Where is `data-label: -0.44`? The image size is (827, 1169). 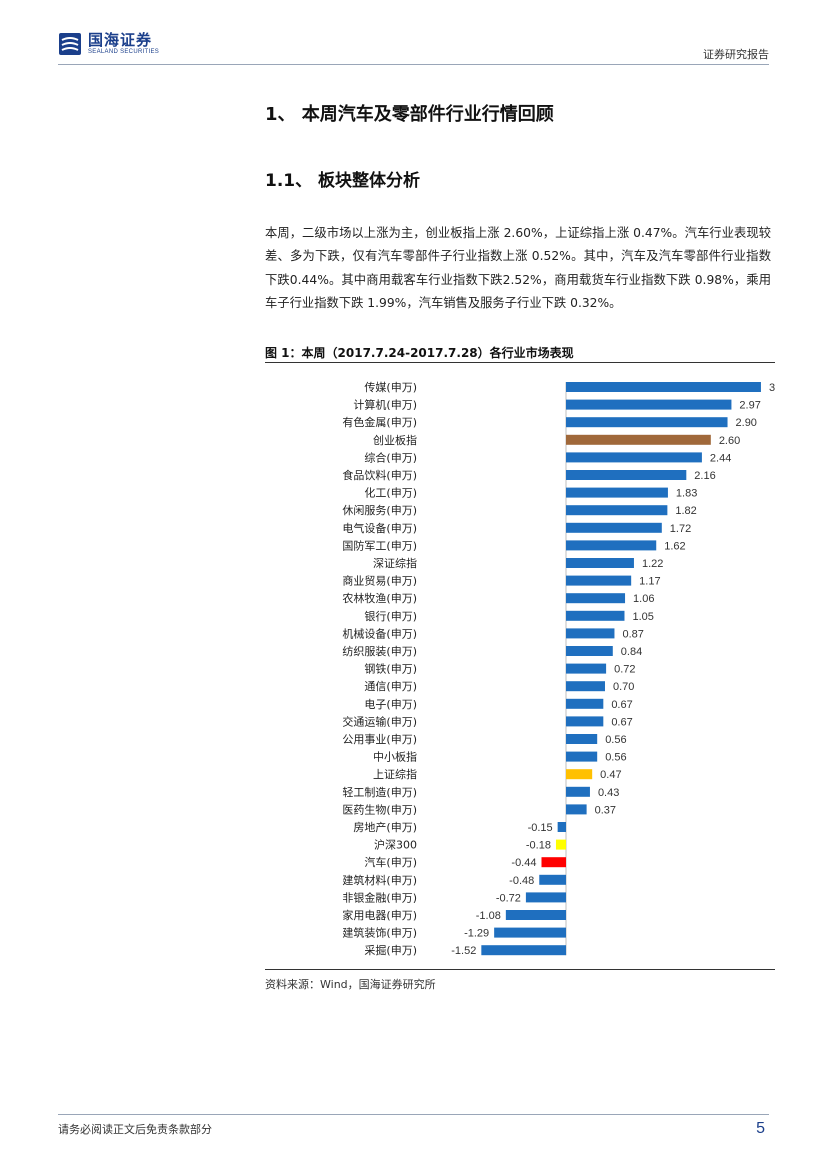 data-label: -0.44 is located at coordinates (523, 863).